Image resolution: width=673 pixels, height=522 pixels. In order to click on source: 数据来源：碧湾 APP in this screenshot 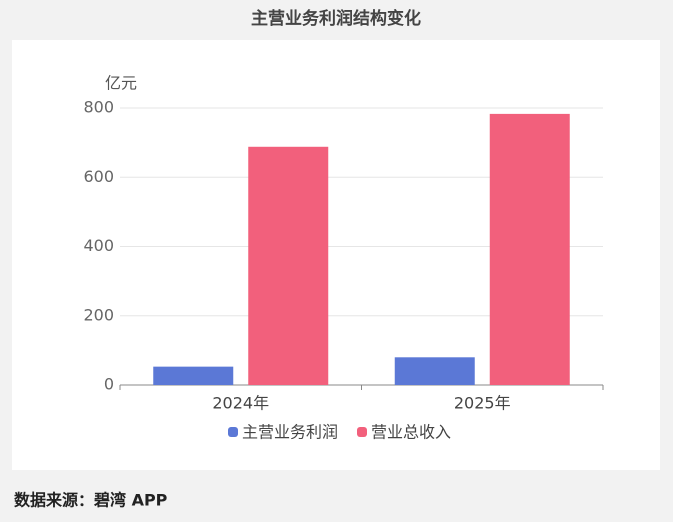, I will do `click(91, 500)`.